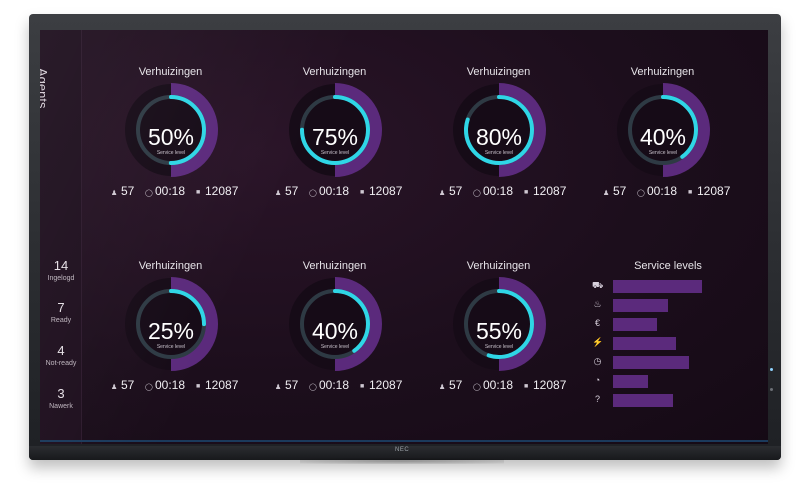  I want to click on monitor-bezel-bottom, so click(405, 453).